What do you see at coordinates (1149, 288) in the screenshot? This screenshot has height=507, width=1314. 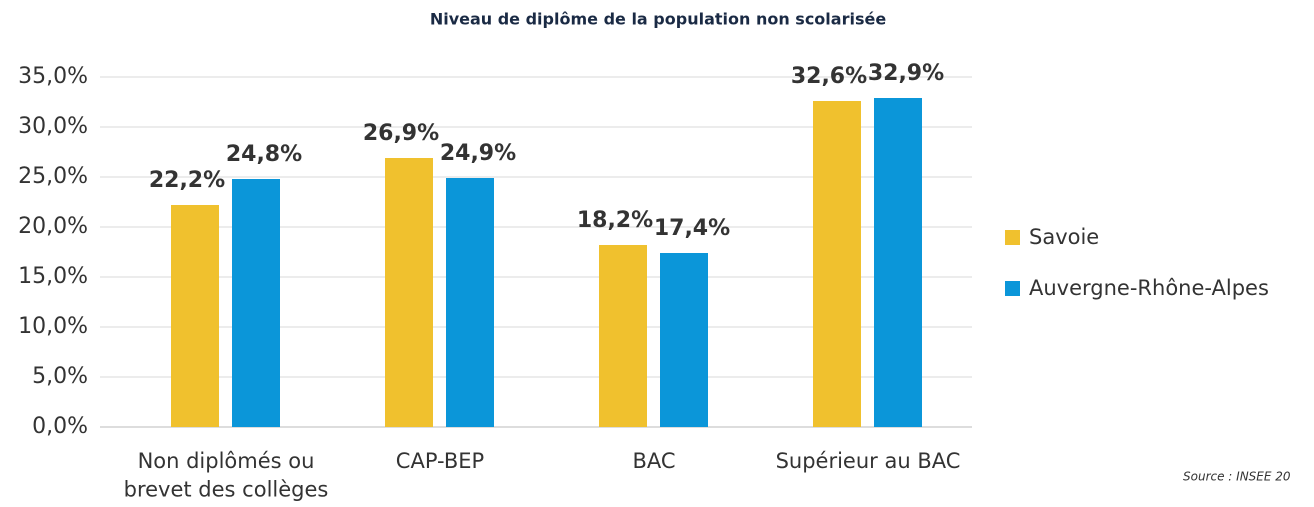 I see `legend-label: Auvergne-Rhône-Alpes` at bounding box center [1149, 288].